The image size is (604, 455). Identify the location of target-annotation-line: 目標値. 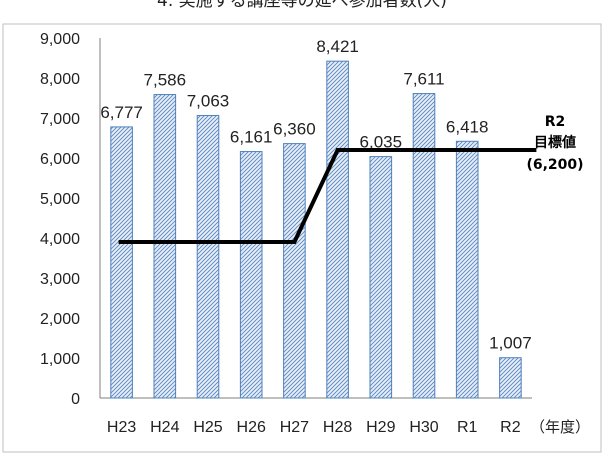
(555, 142).